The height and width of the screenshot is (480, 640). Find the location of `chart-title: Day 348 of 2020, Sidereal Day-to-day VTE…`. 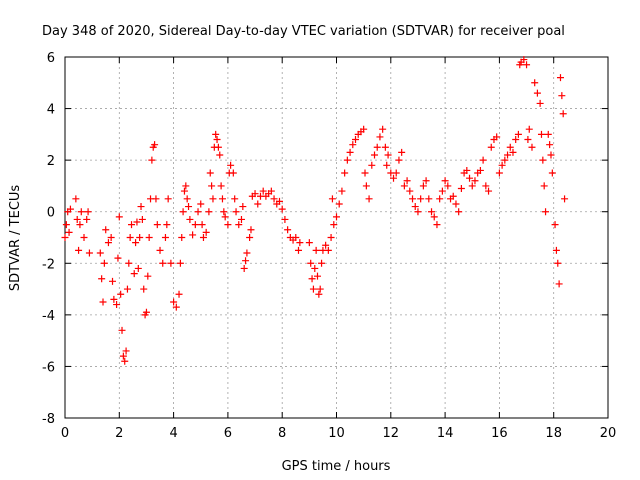

chart-title: Day 348 of 2020, Sidereal Day-to-day VTE… is located at coordinates (303, 31).